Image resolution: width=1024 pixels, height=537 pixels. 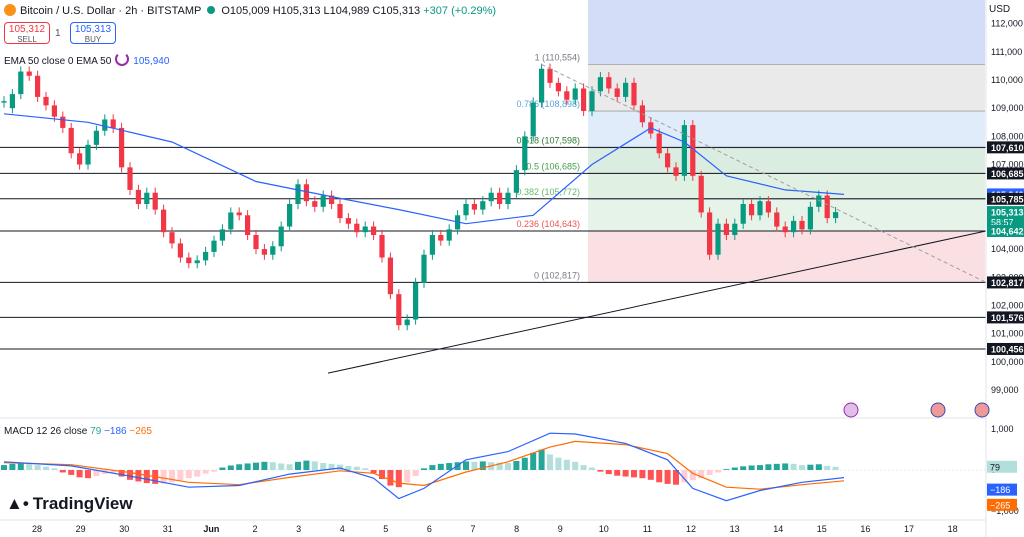 I want to click on price-badge-label: 106,685, so click(x=1007, y=174).